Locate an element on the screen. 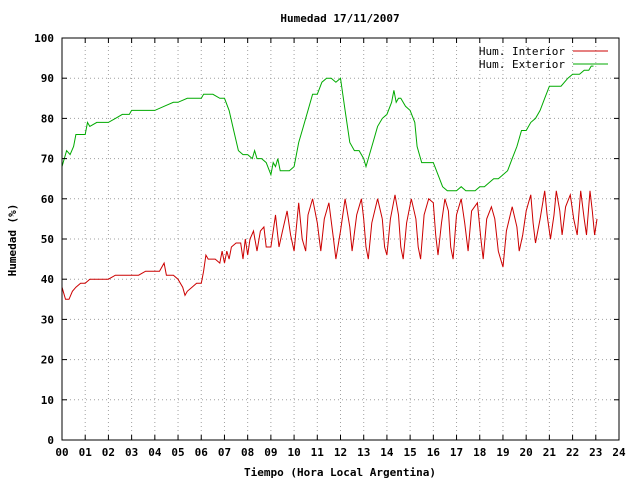 The image size is (640, 480). y-tick-label: 70 is located at coordinates (47, 159).